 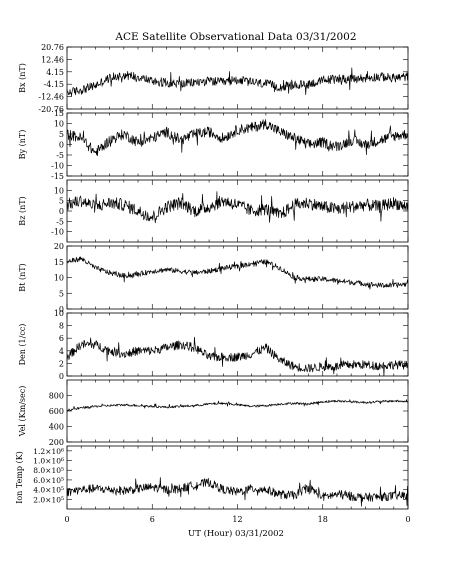 I want to click on y-tick-label: 2.0×10⁵, so click(x=48, y=499).